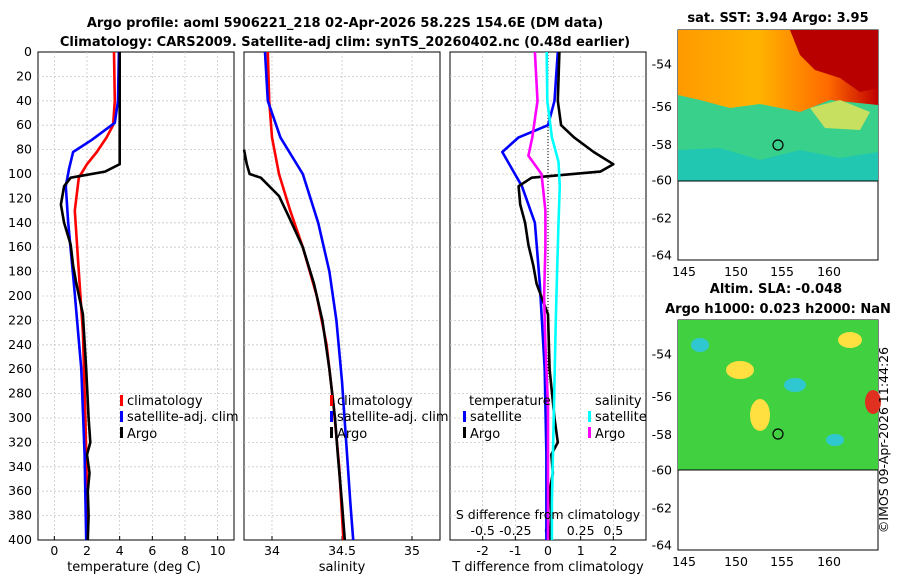 The width and height of the screenshot is (900, 580). Describe the element at coordinates (185, 550) in the screenshot. I see `x-tick-label: 8` at that location.